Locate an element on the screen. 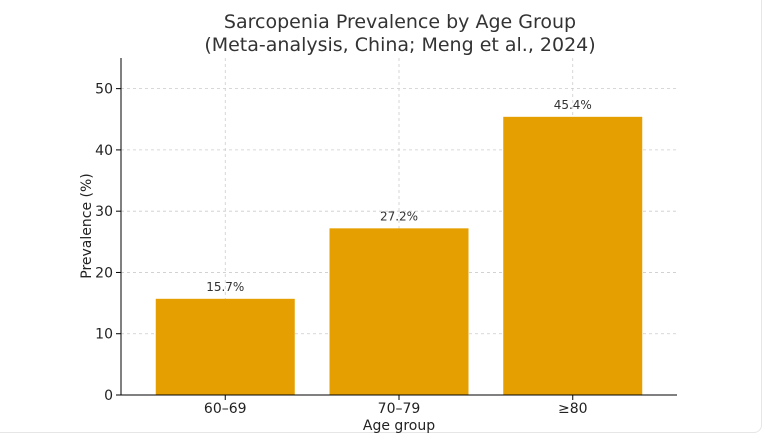 The width and height of the screenshot is (763, 434). data-label: 45.4% is located at coordinates (573, 105).